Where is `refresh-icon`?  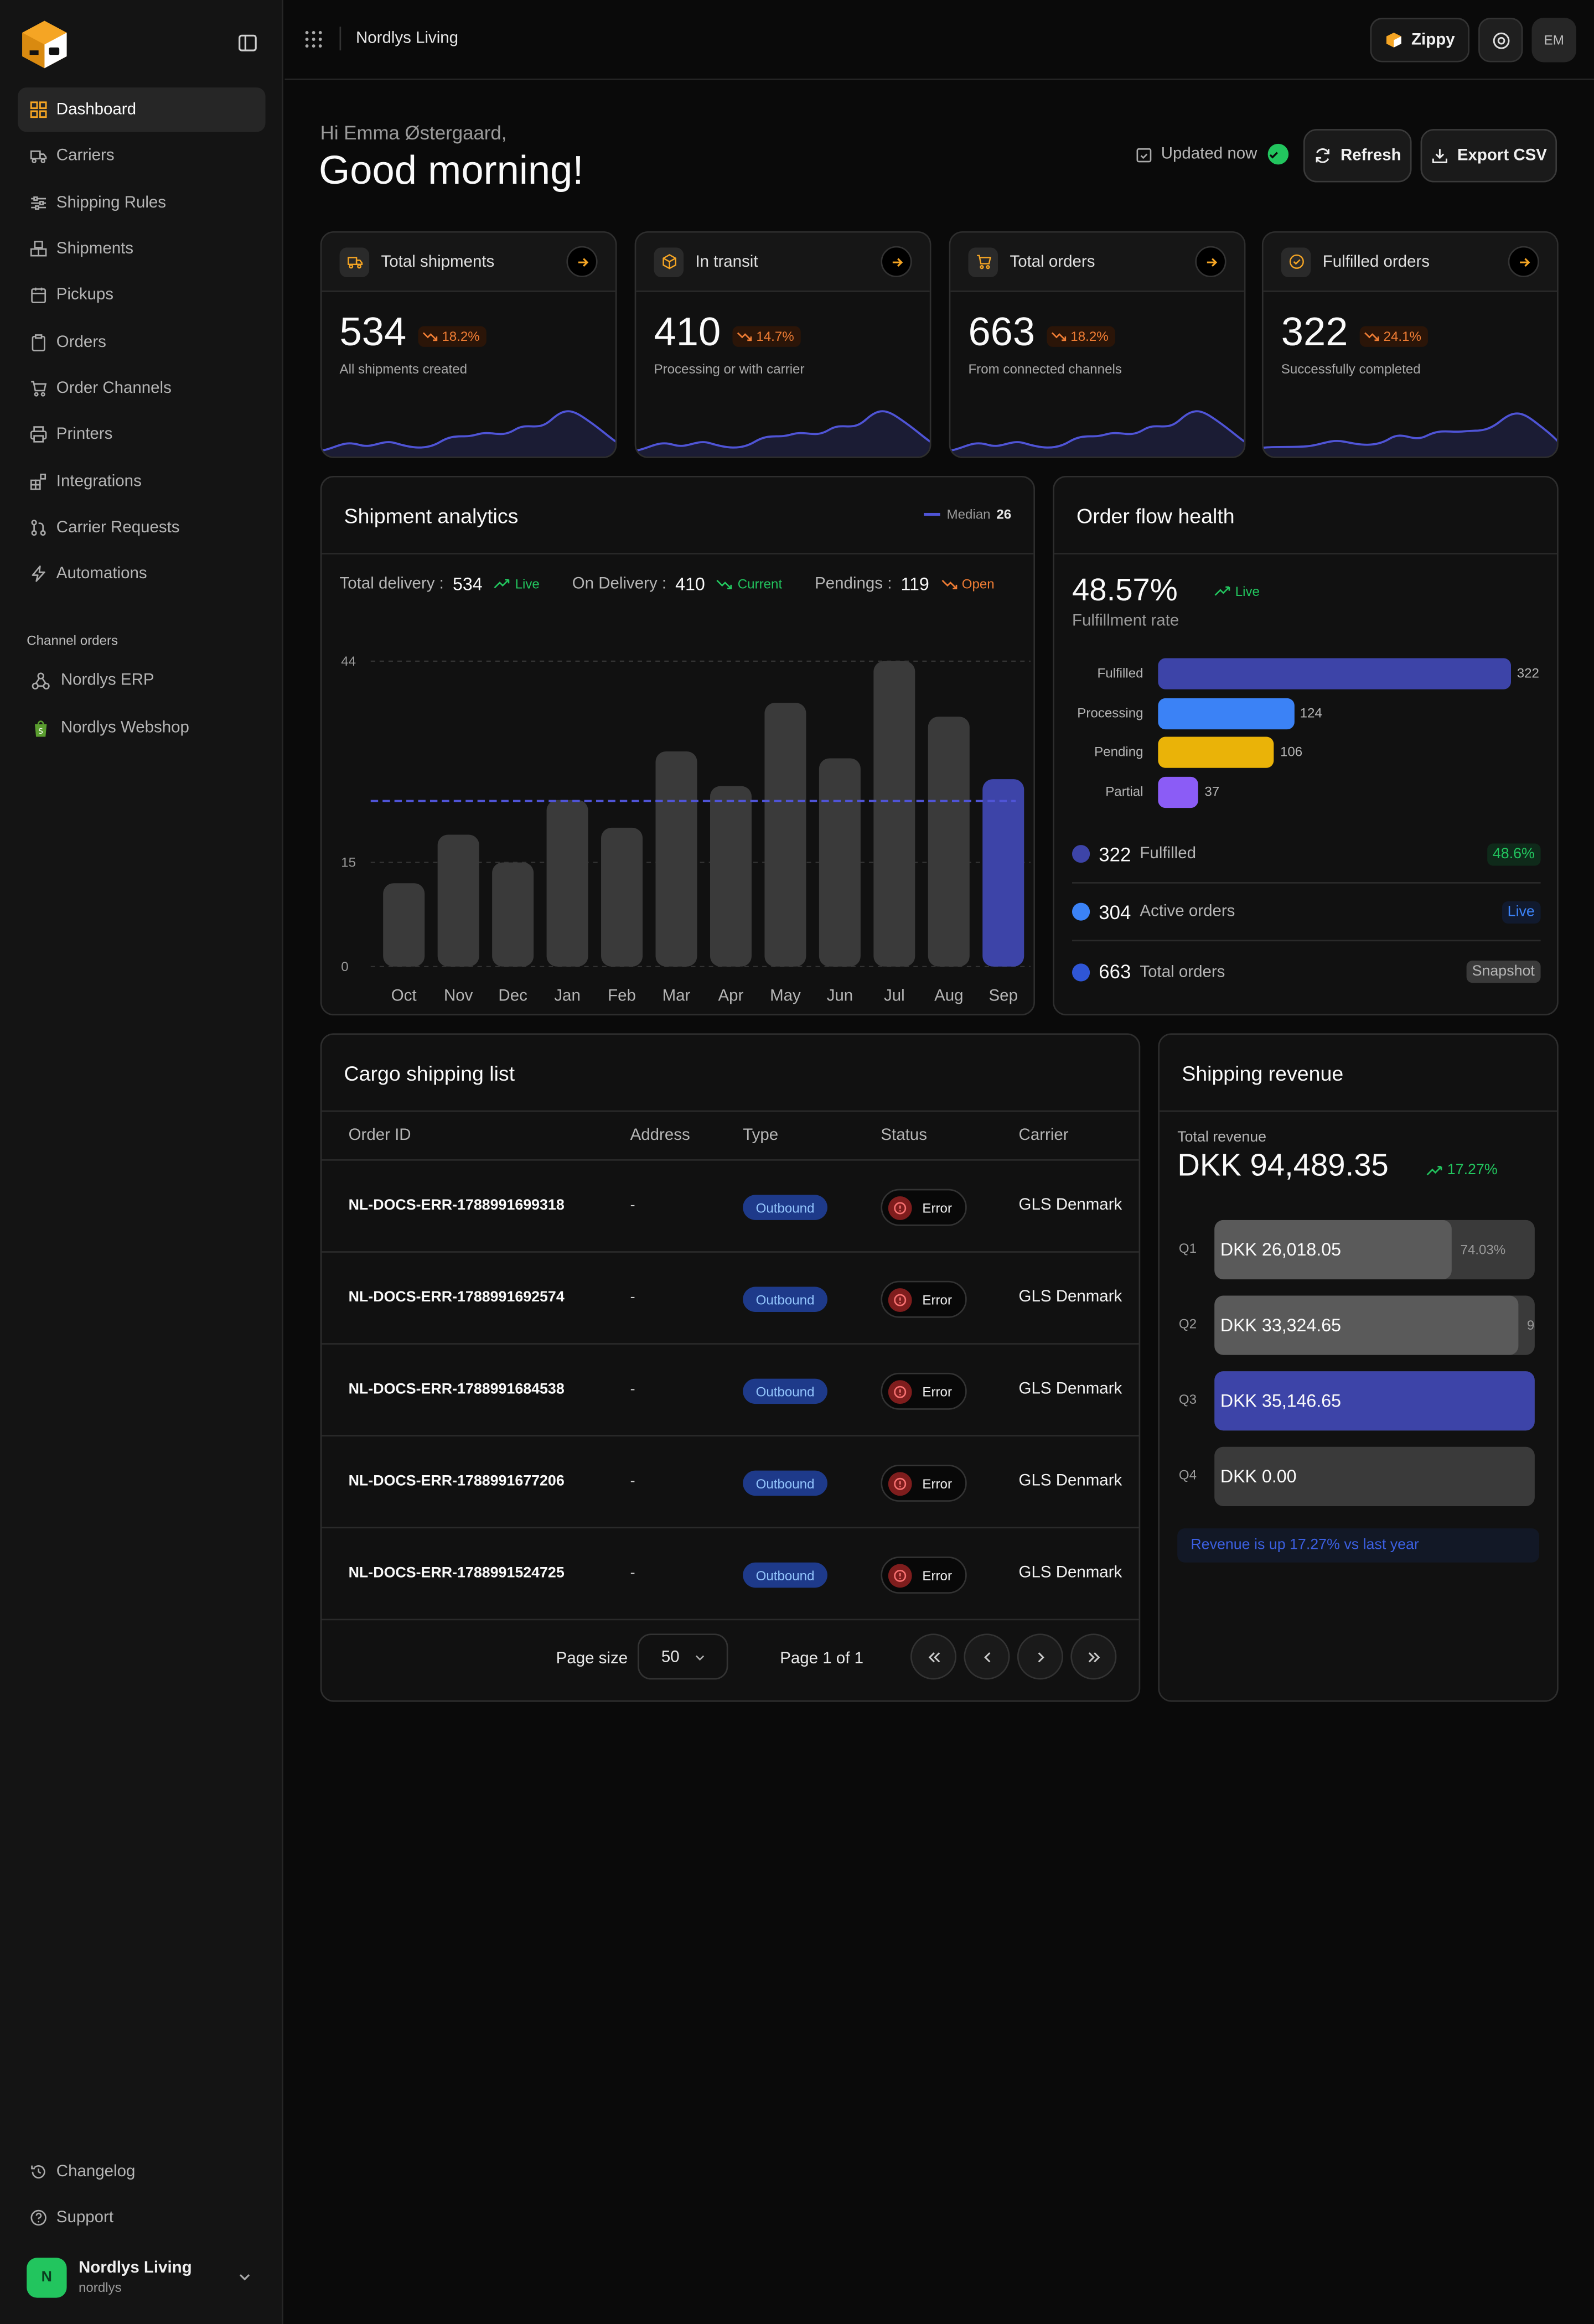
refresh-icon is located at coordinates (1323, 155).